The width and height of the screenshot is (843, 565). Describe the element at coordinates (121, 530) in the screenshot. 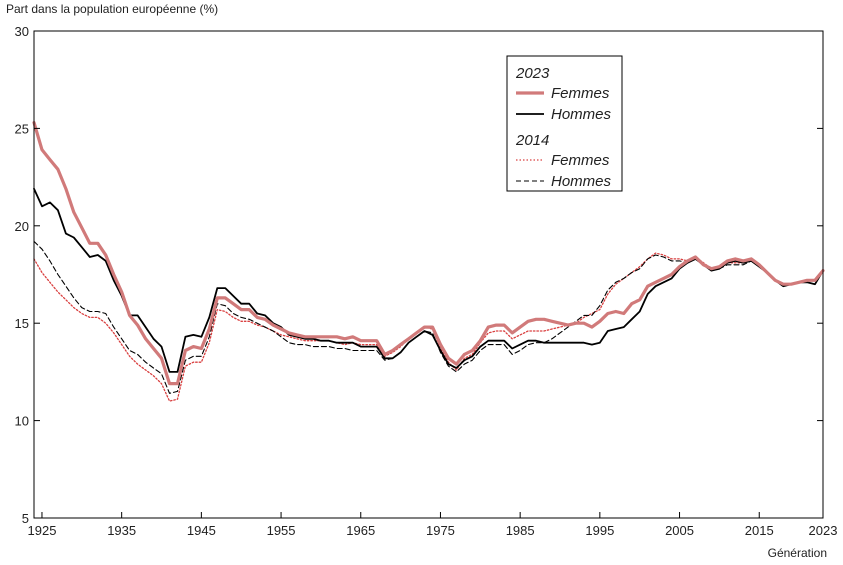

I see `x-tick-label: 1935` at that location.